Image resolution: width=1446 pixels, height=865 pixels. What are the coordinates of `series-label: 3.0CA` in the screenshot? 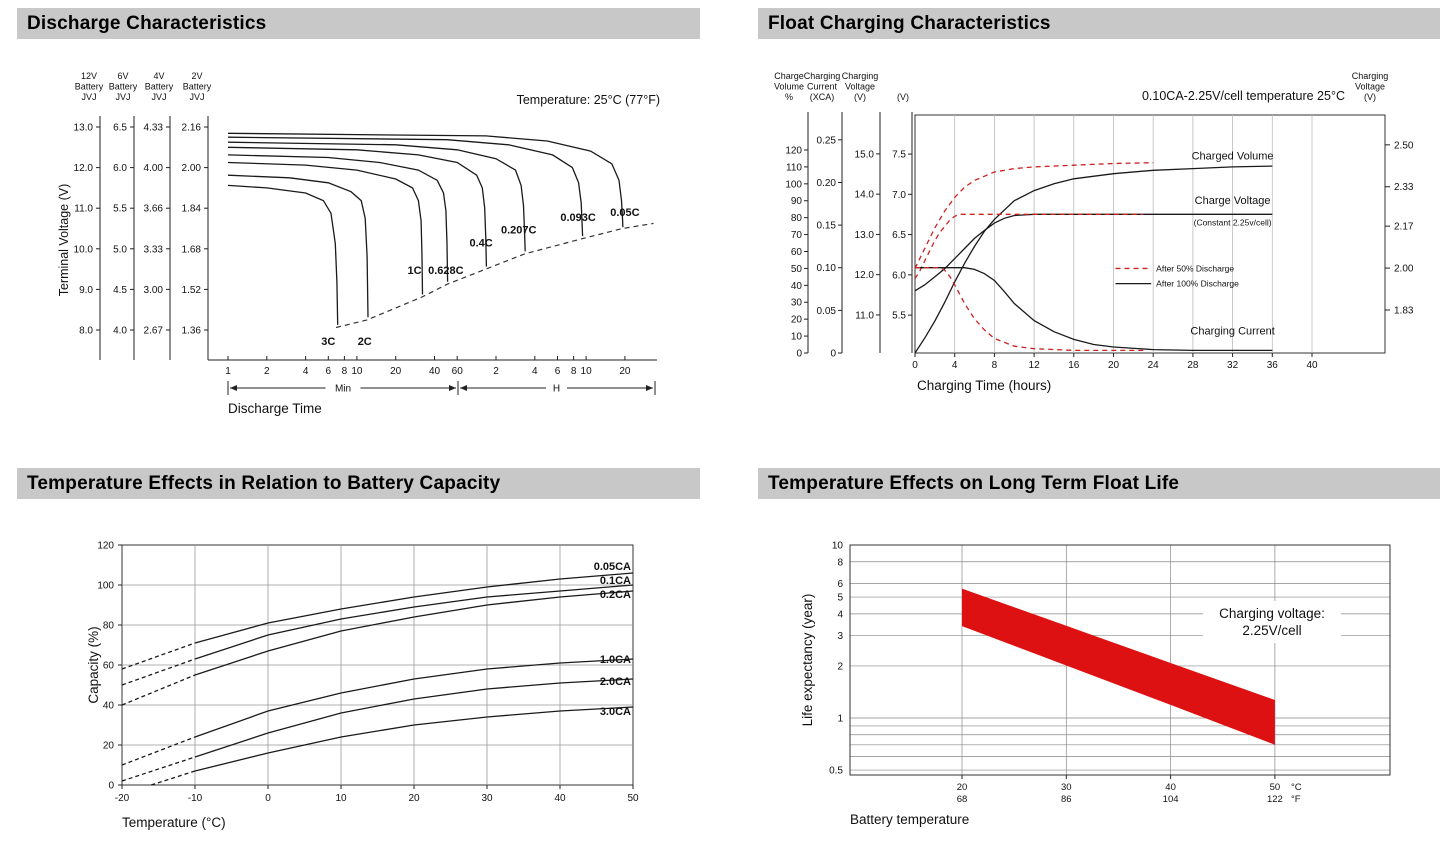 It's located at (615, 712).